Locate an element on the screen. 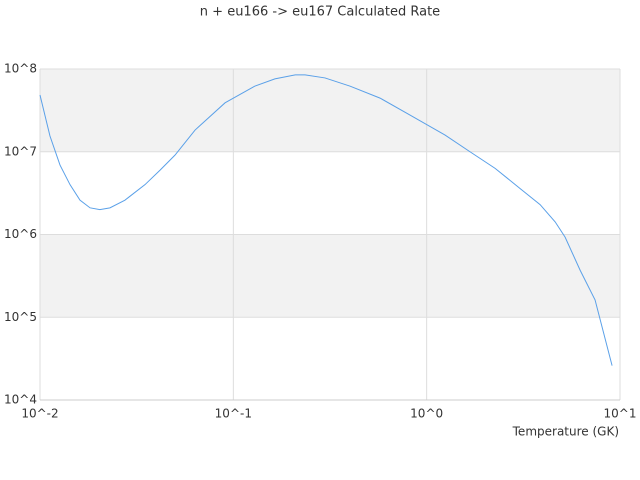 The image size is (640, 480). y-tick-label: 10^7 is located at coordinates (20, 151).